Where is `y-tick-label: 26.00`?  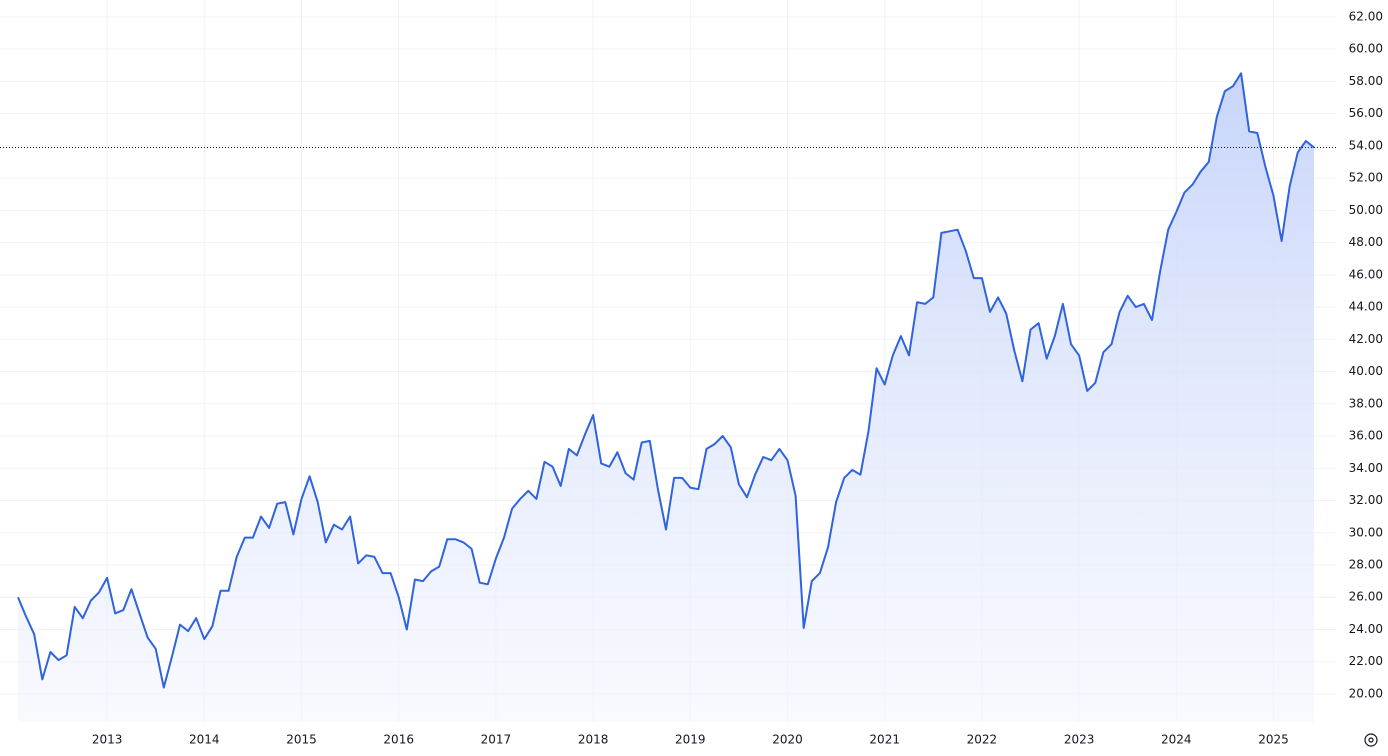 y-tick-label: 26.00 is located at coordinates (1366, 597).